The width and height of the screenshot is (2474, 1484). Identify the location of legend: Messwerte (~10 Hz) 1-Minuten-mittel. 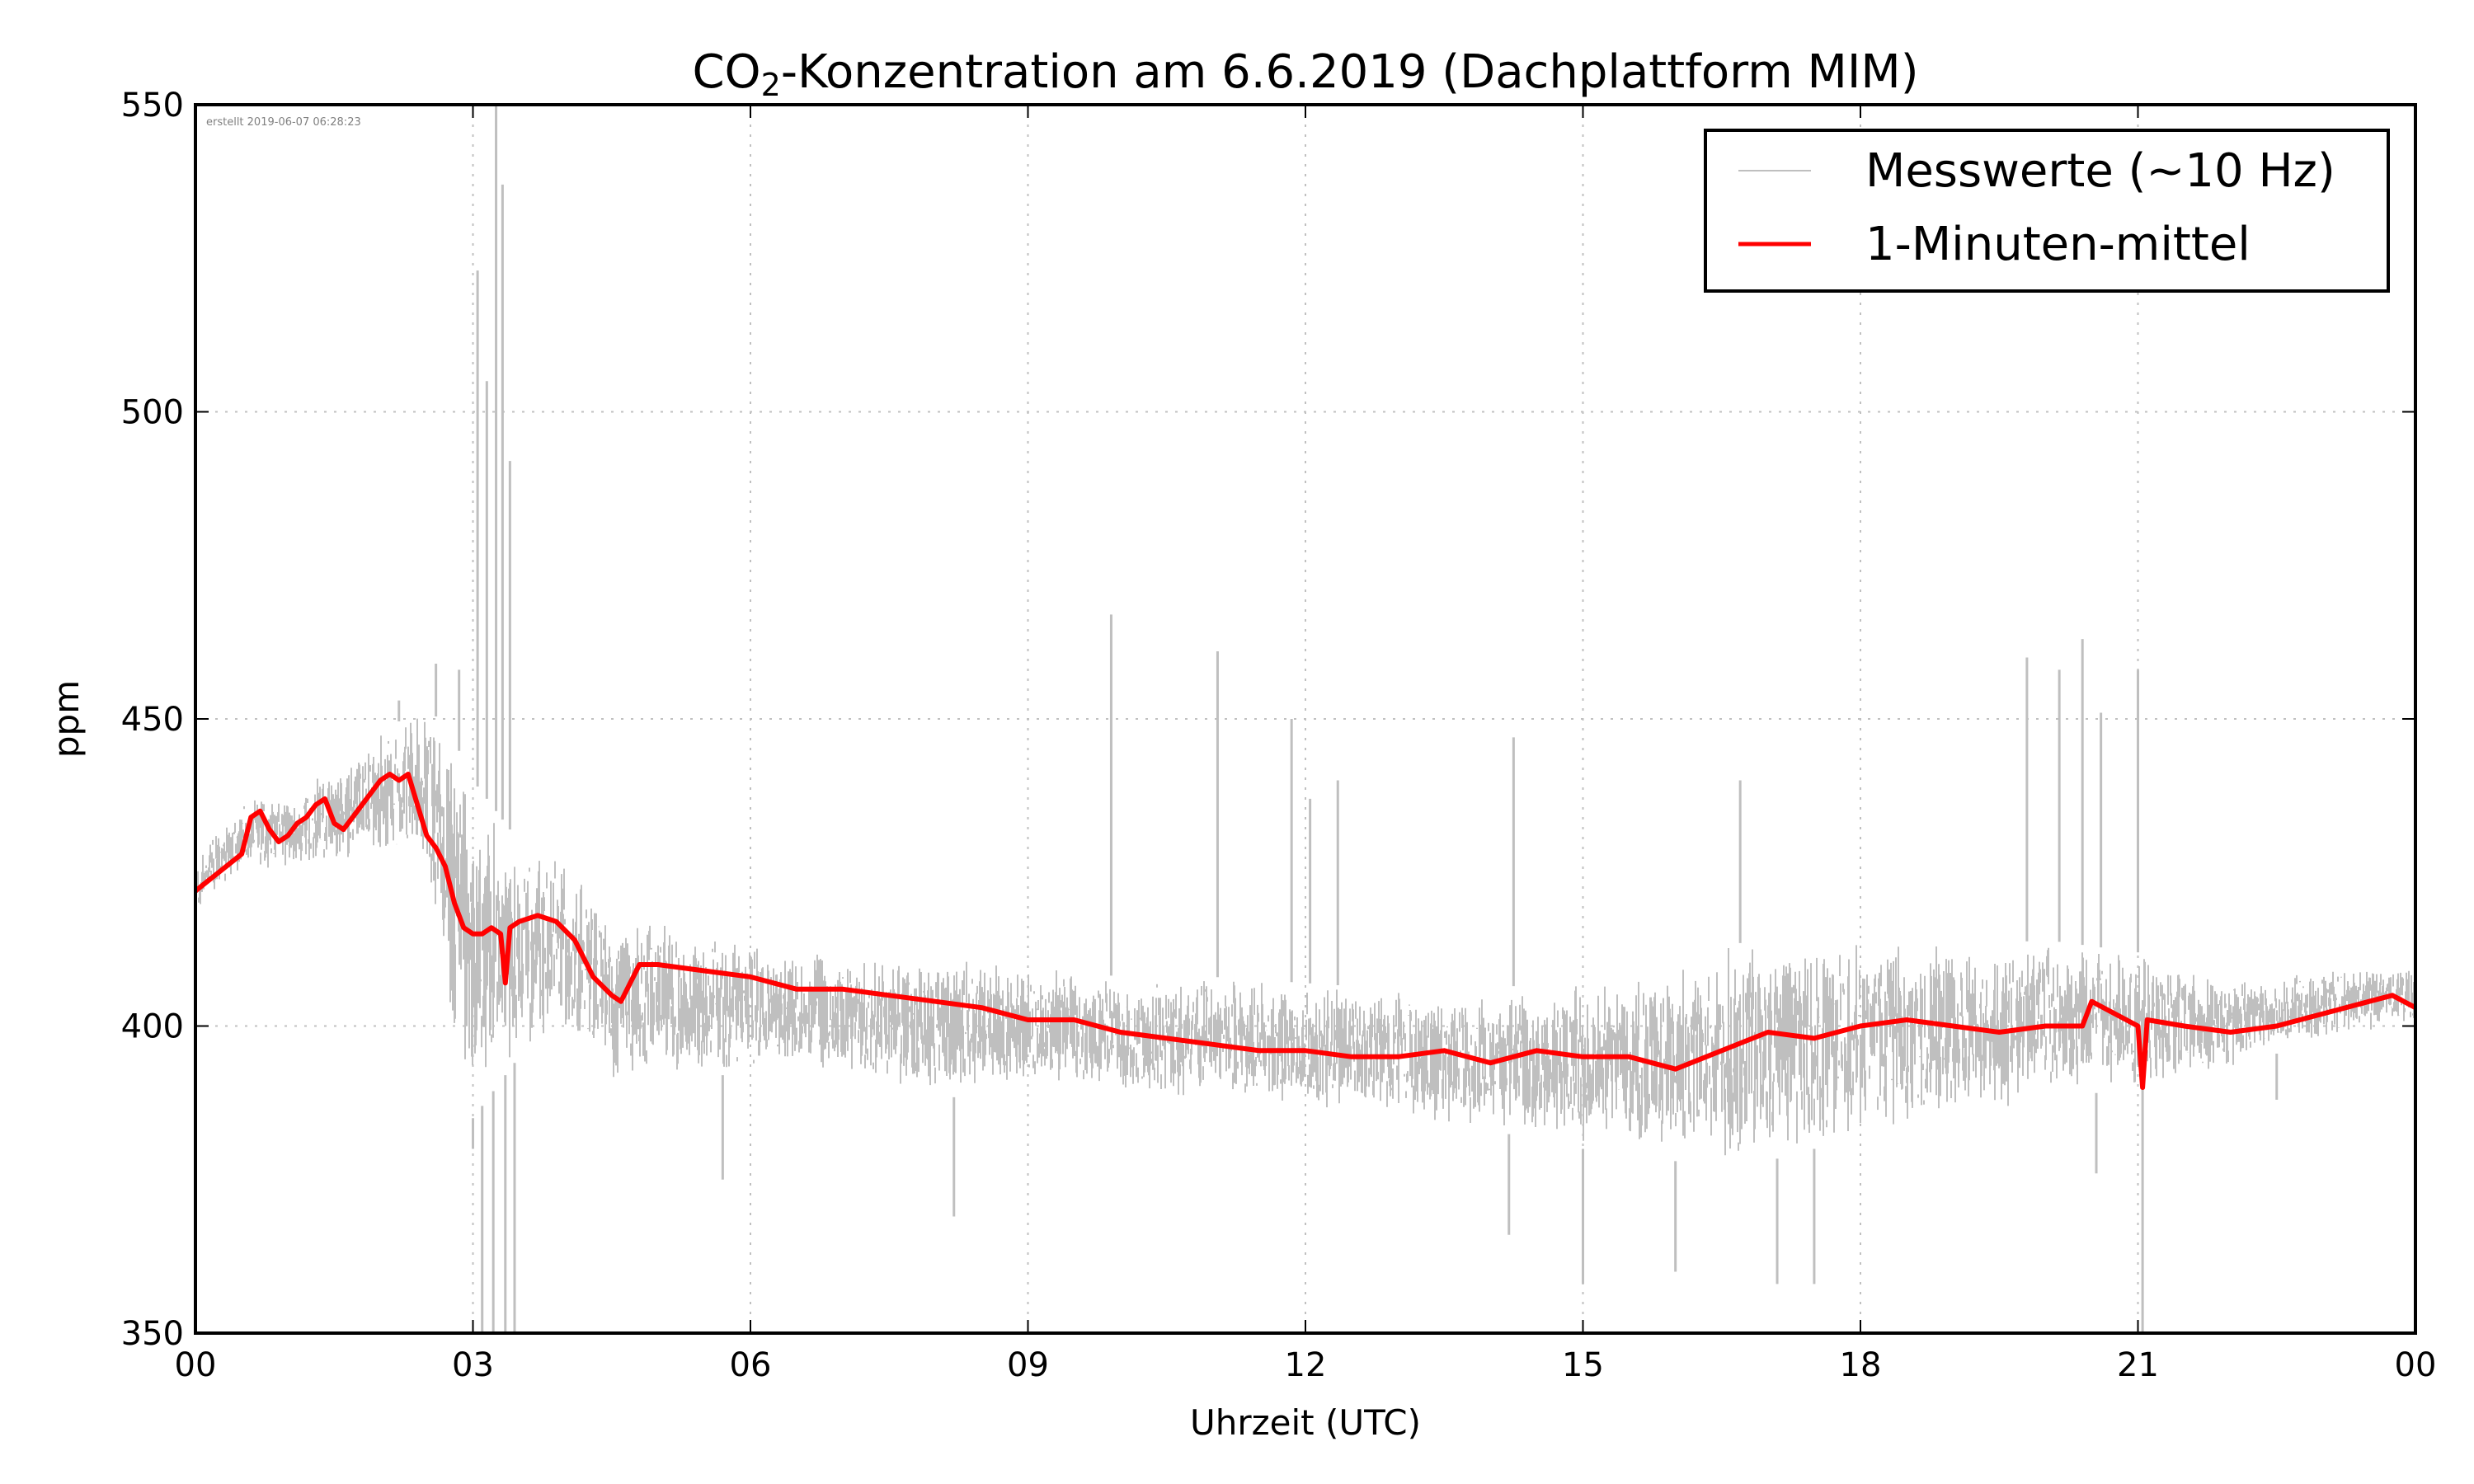
(2047, 211).